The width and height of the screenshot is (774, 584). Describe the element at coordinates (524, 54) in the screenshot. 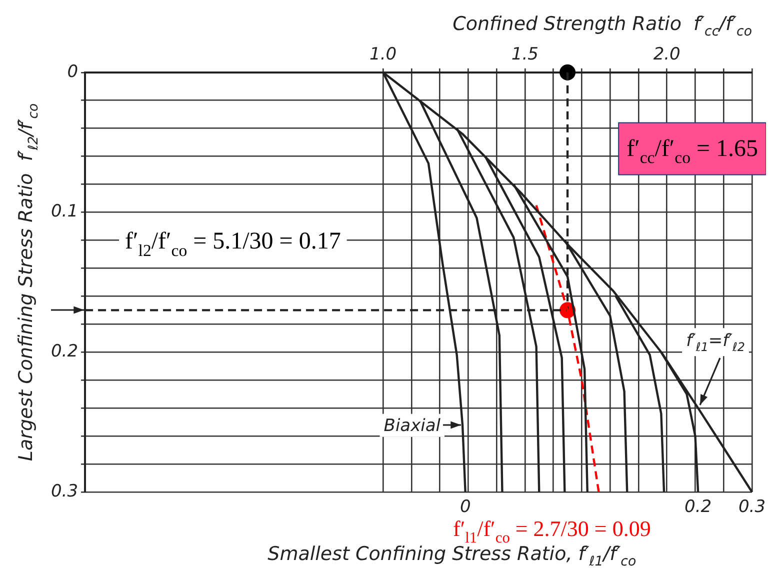

I see `x-tick-label: 1.5` at that location.